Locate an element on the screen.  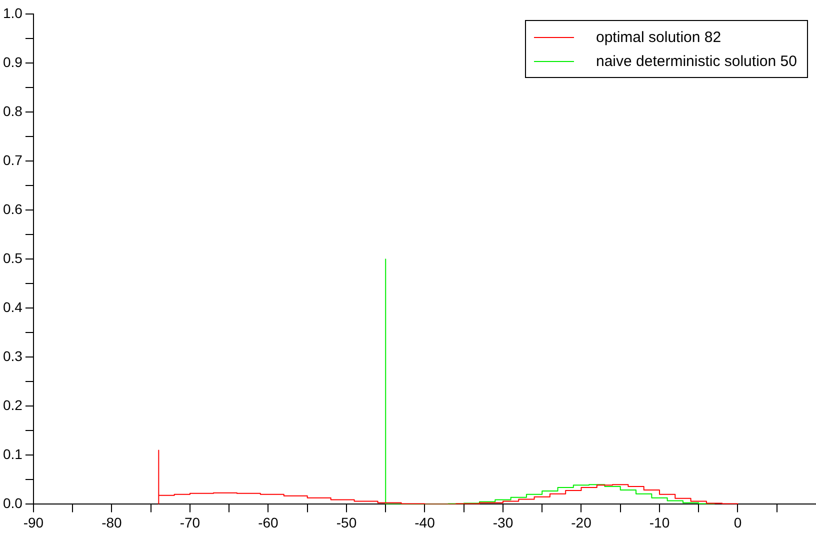
x-tick-label: -10 is located at coordinates (659, 522).